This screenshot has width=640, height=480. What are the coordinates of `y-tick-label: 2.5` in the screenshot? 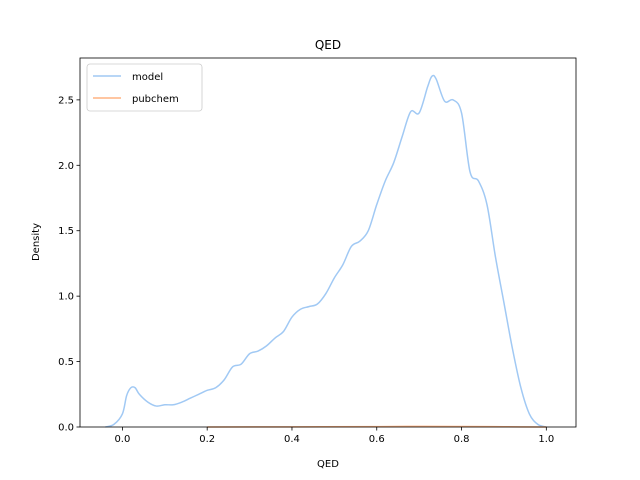 It's located at (66, 100).